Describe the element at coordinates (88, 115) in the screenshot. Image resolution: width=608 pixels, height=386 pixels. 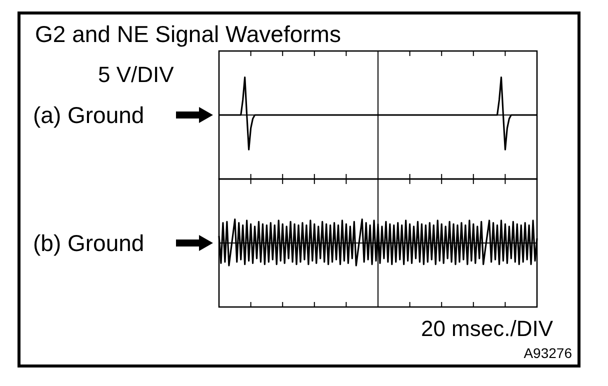
I see `text: (a) Ground` at that location.